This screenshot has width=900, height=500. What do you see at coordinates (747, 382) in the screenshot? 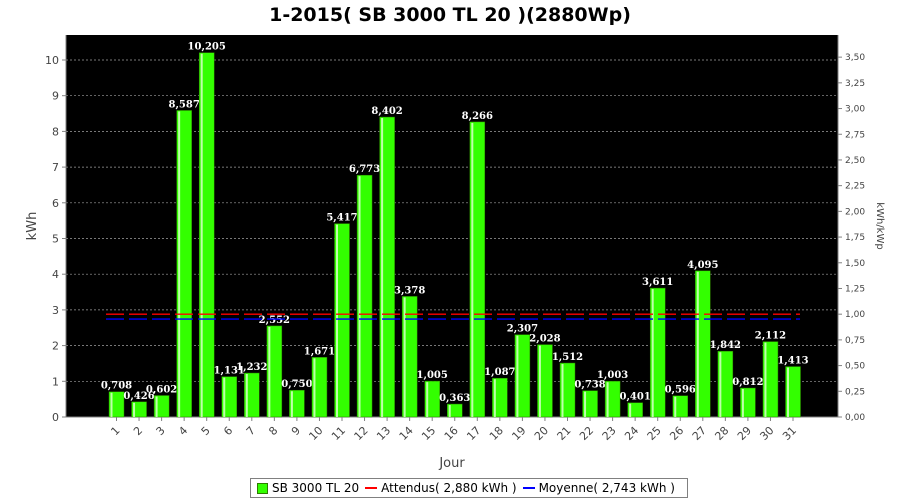
I see `data-label: 0,812` at bounding box center [747, 382].